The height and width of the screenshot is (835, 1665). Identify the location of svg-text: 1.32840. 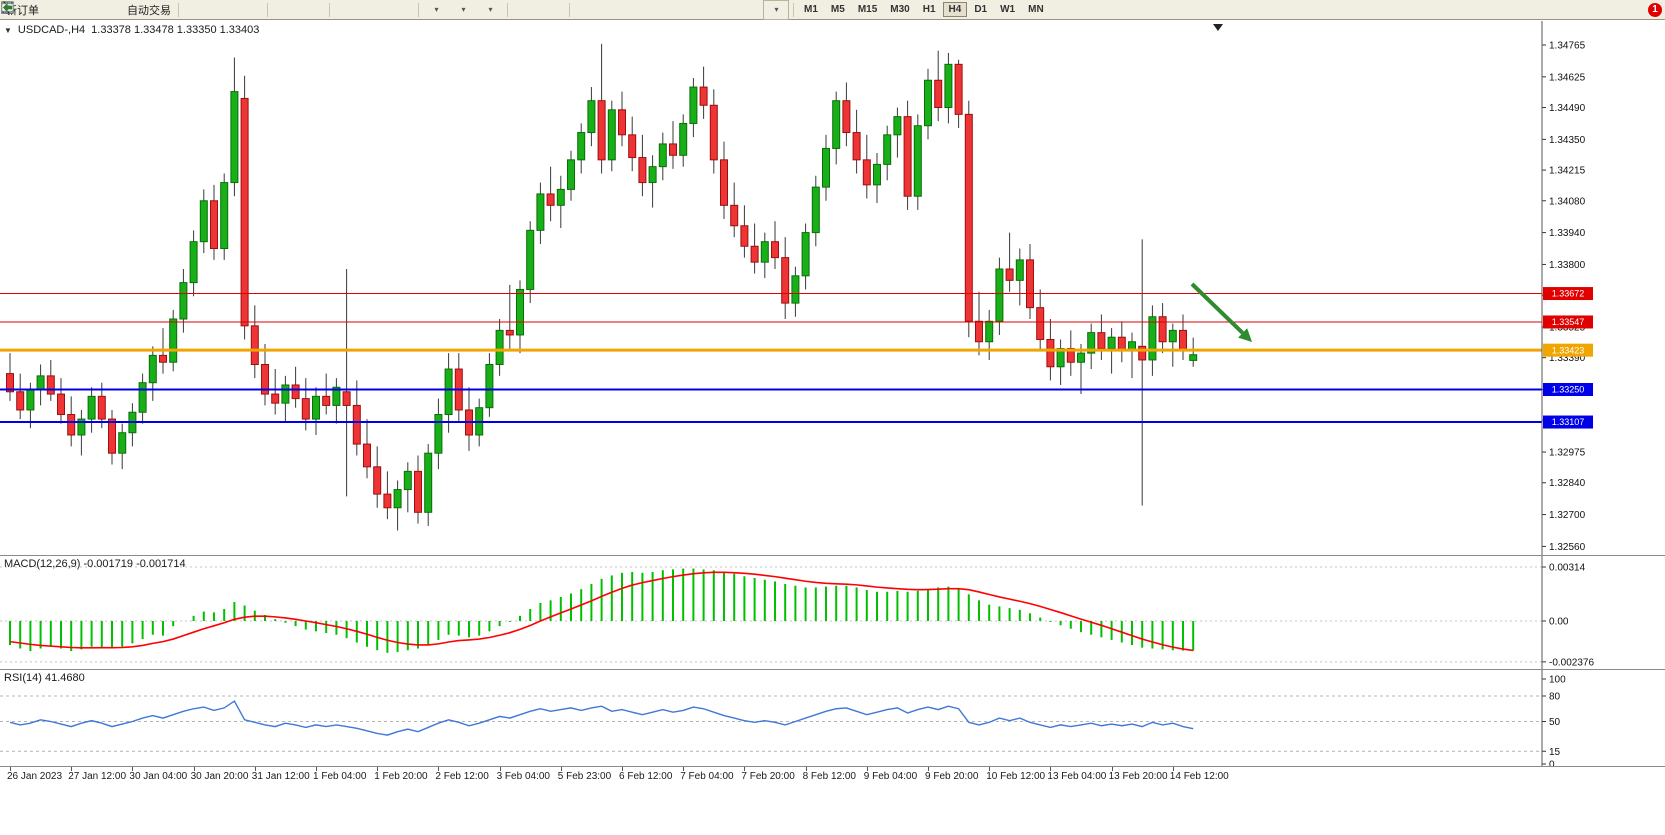
(1567, 483).